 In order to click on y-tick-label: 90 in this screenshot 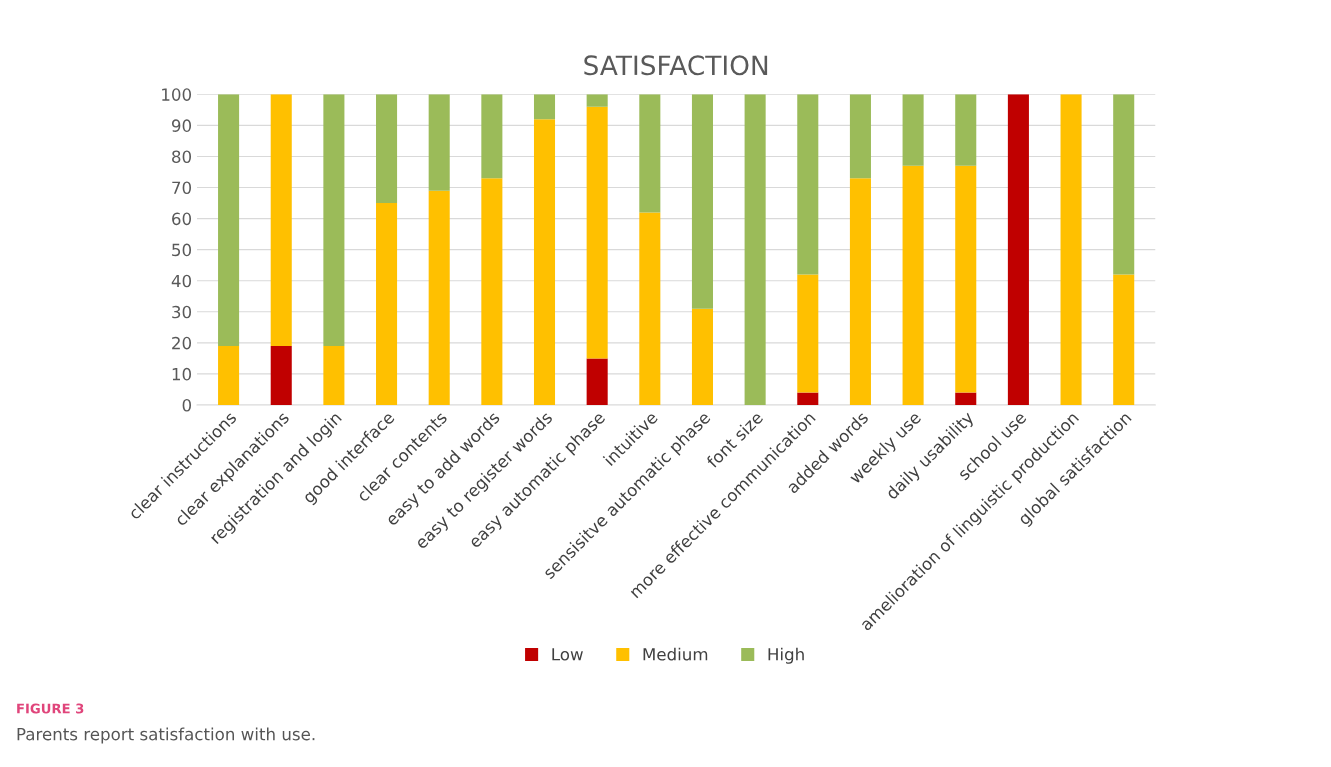, I will do `click(181, 125)`.